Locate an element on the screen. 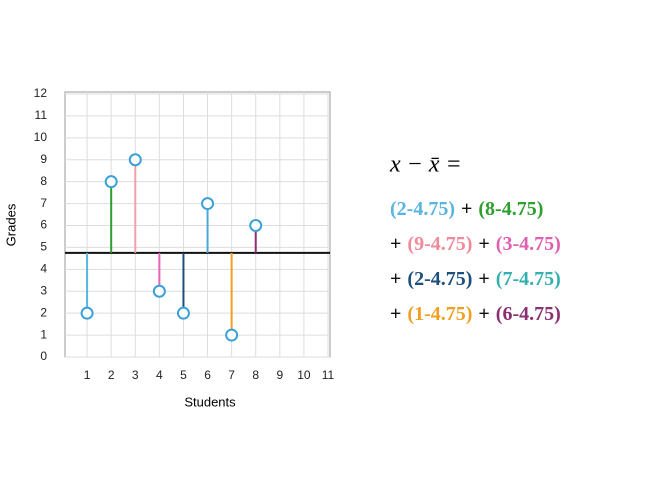 The image size is (650, 491). formula-term: (3-4.75) is located at coordinates (528, 244).